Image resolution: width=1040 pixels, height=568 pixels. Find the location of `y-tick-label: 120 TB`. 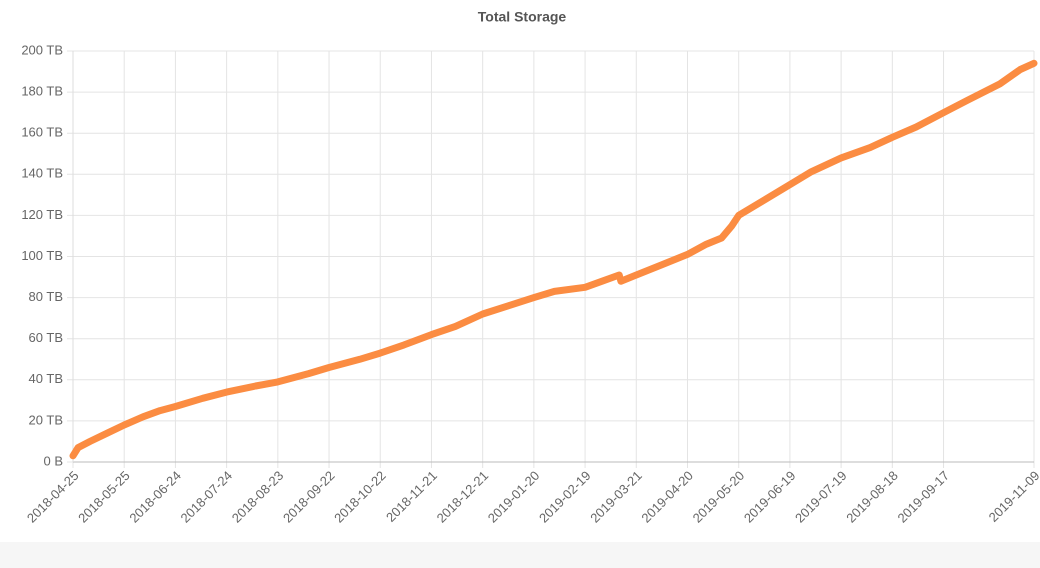

y-tick-label: 120 TB is located at coordinates (42, 214).